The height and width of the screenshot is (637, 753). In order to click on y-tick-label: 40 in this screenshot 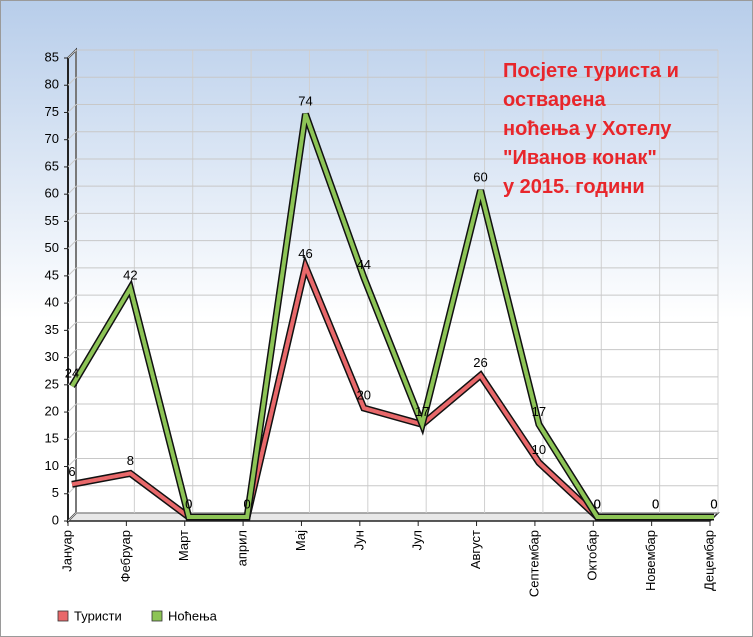, I will do `click(52, 302)`.